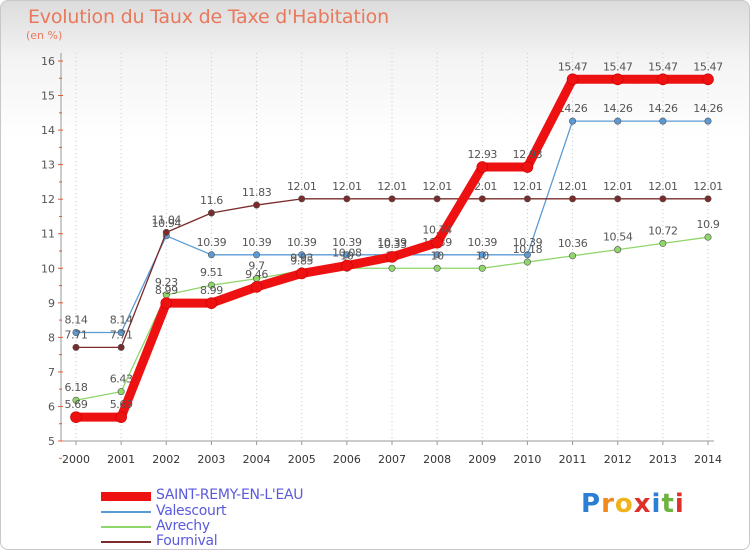 The height and width of the screenshot is (550, 750). Describe the element at coordinates (624, 504) in the screenshot. I see `logo-letter: o` at that location.